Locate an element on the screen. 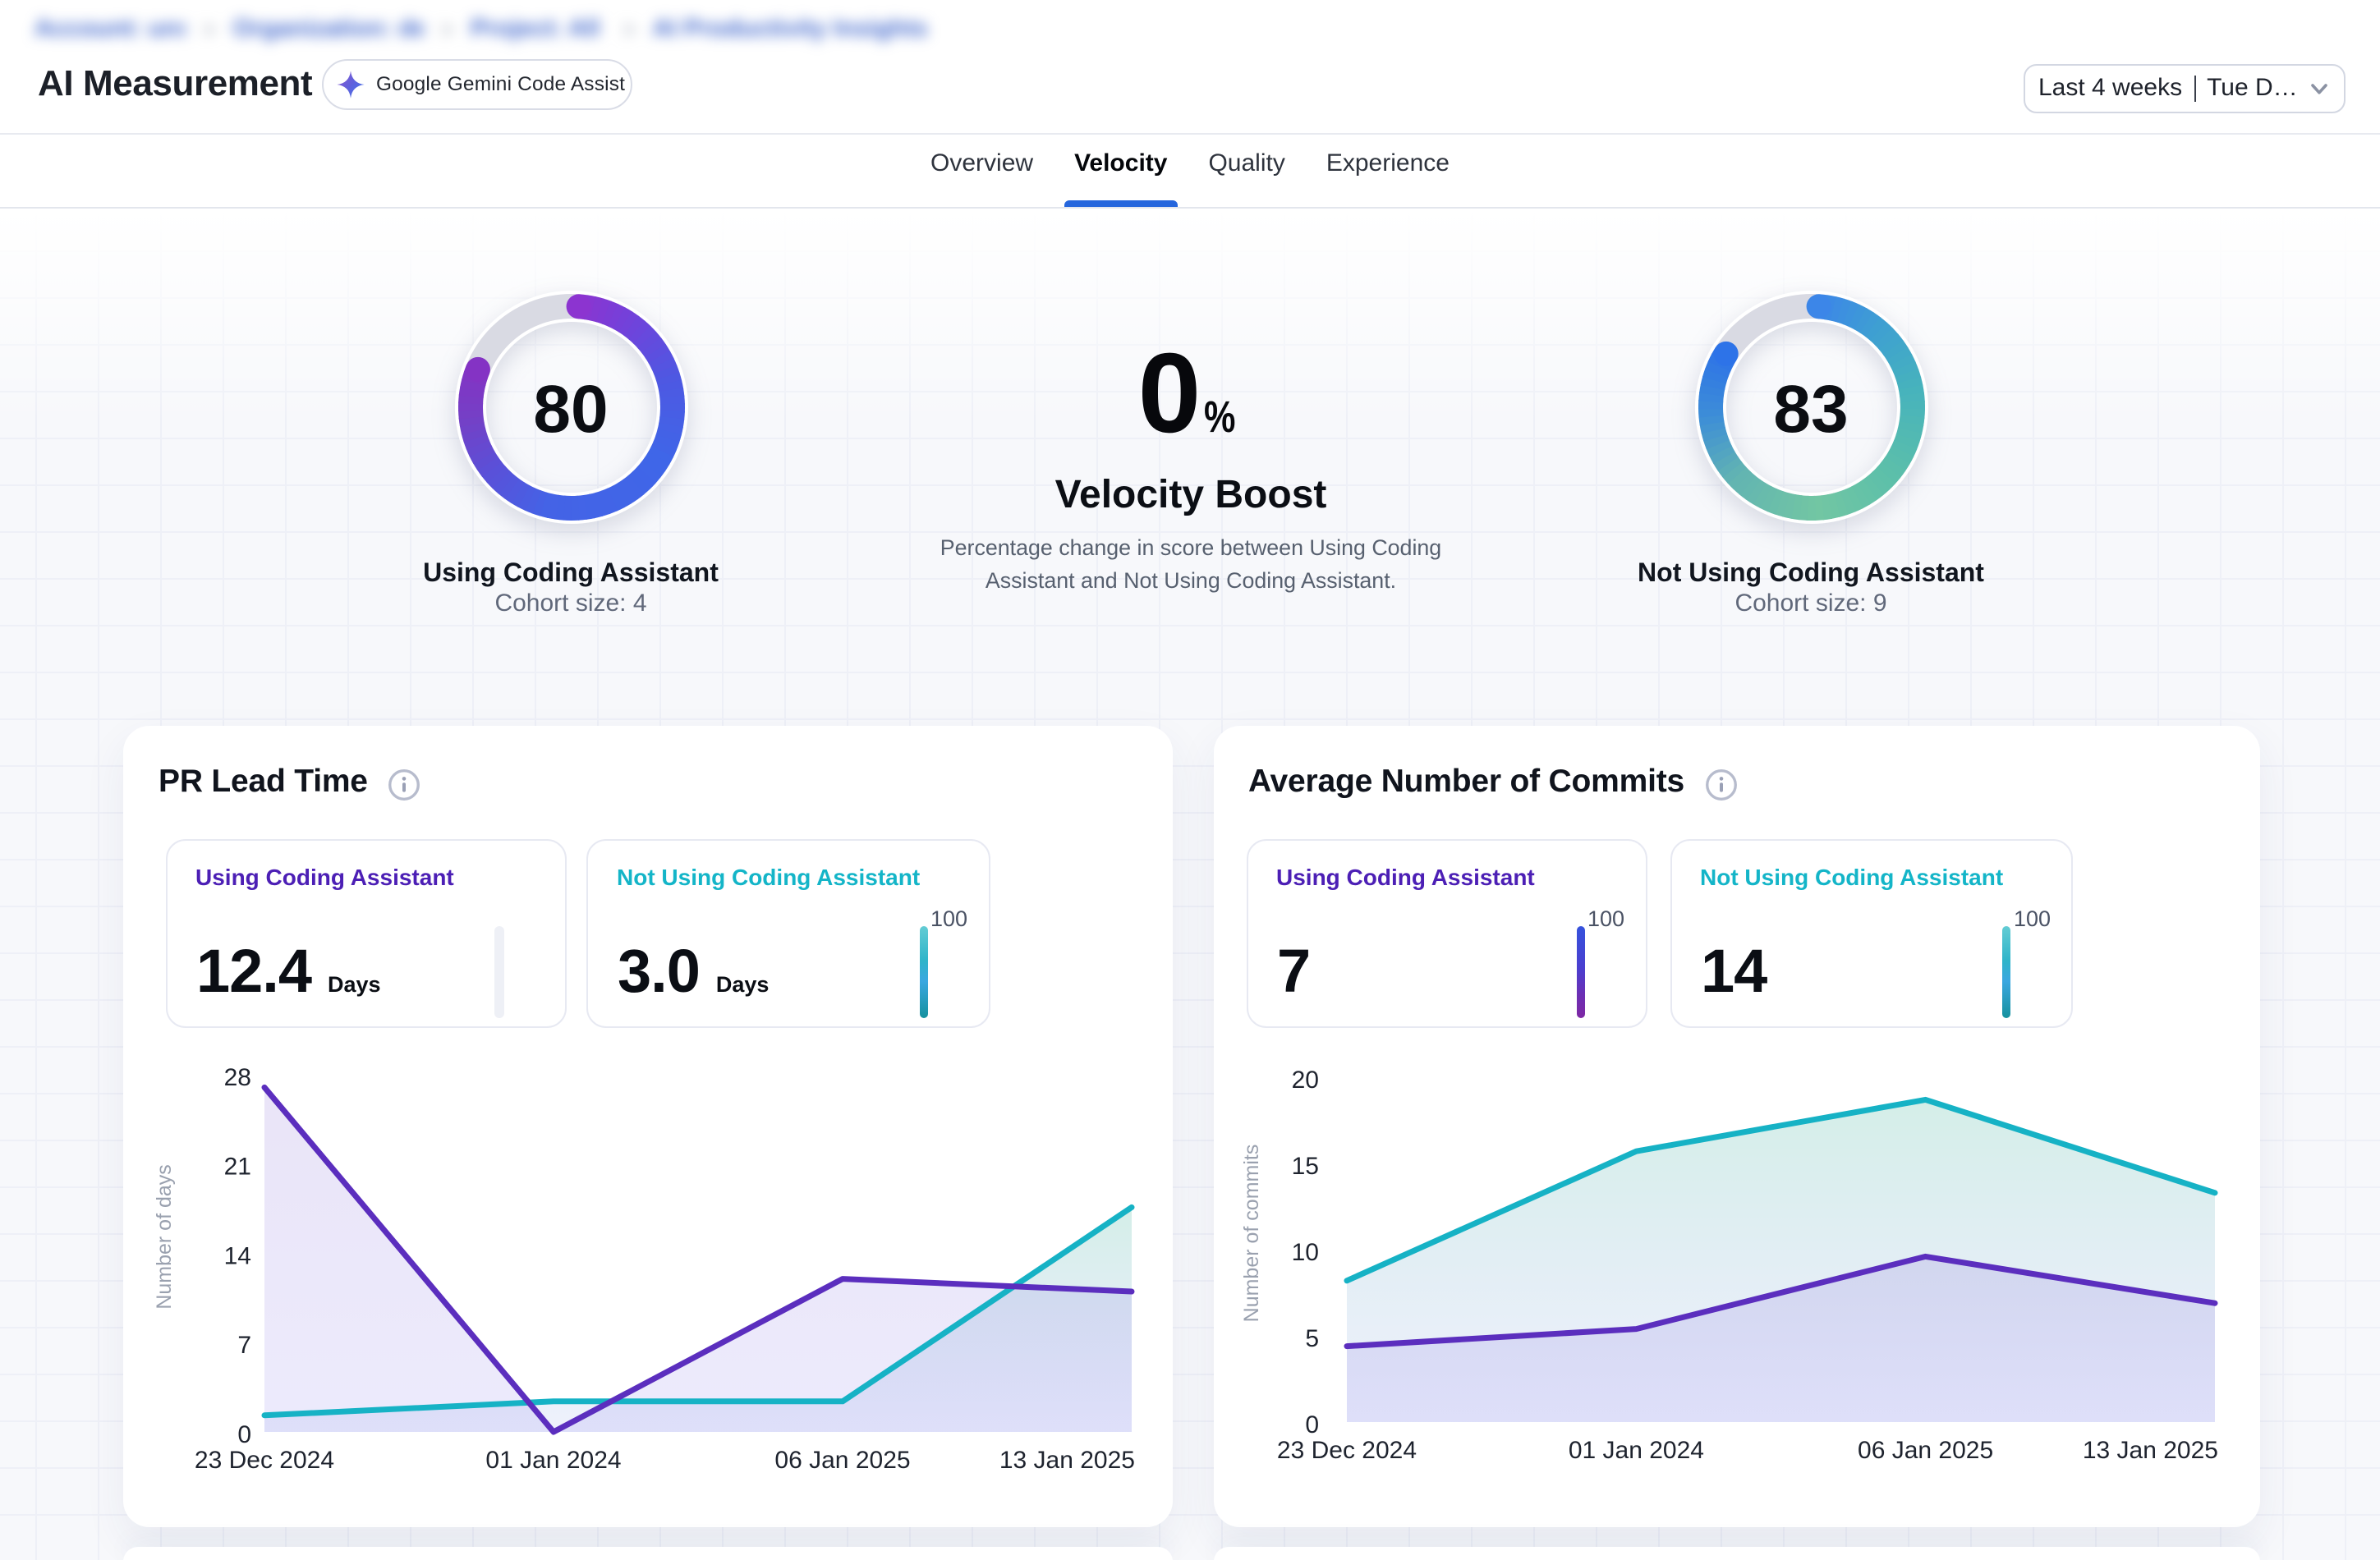 This screenshot has height=1560, width=2380. svg-text: 5 is located at coordinates (1311, 1338).